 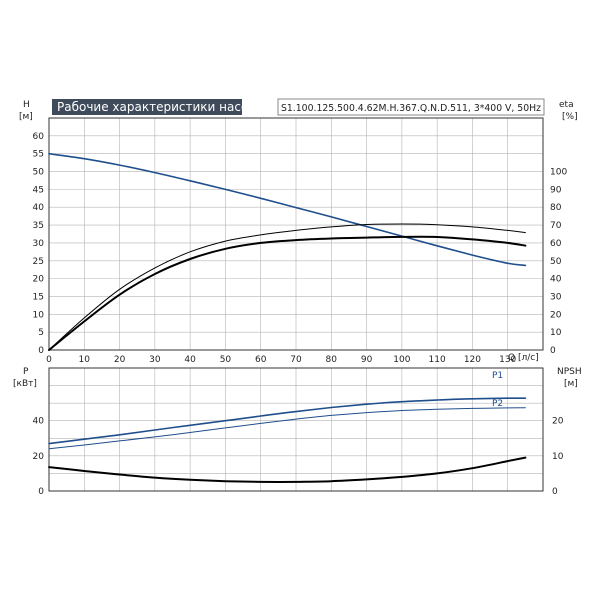 What do you see at coordinates (120, 360) in the screenshot?
I see `x-tick-label: 20` at bounding box center [120, 360].